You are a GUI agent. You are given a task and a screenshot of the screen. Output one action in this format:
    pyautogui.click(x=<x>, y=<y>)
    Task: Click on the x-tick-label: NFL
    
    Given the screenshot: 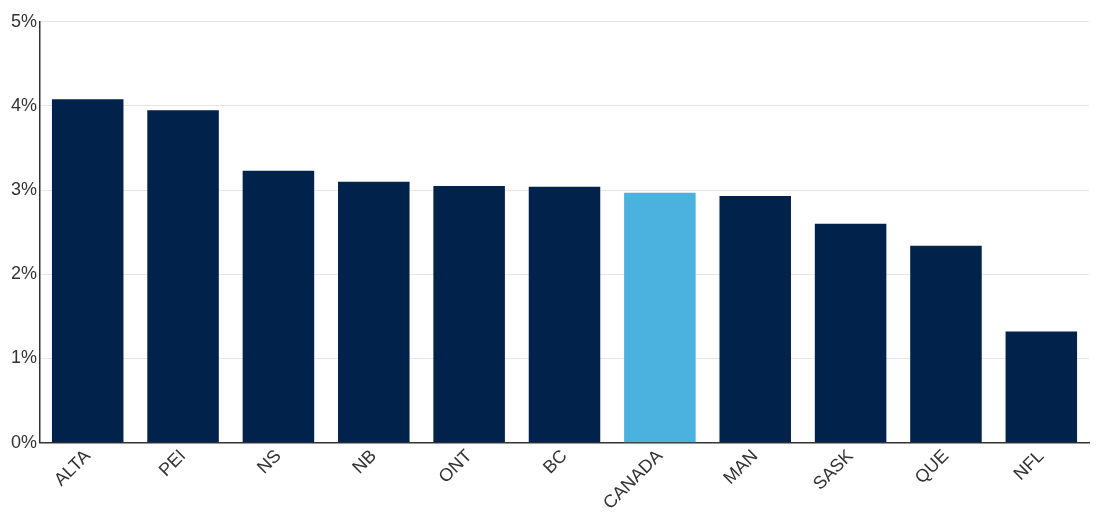 What is the action you would take?
    pyautogui.click(x=1028, y=464)
    